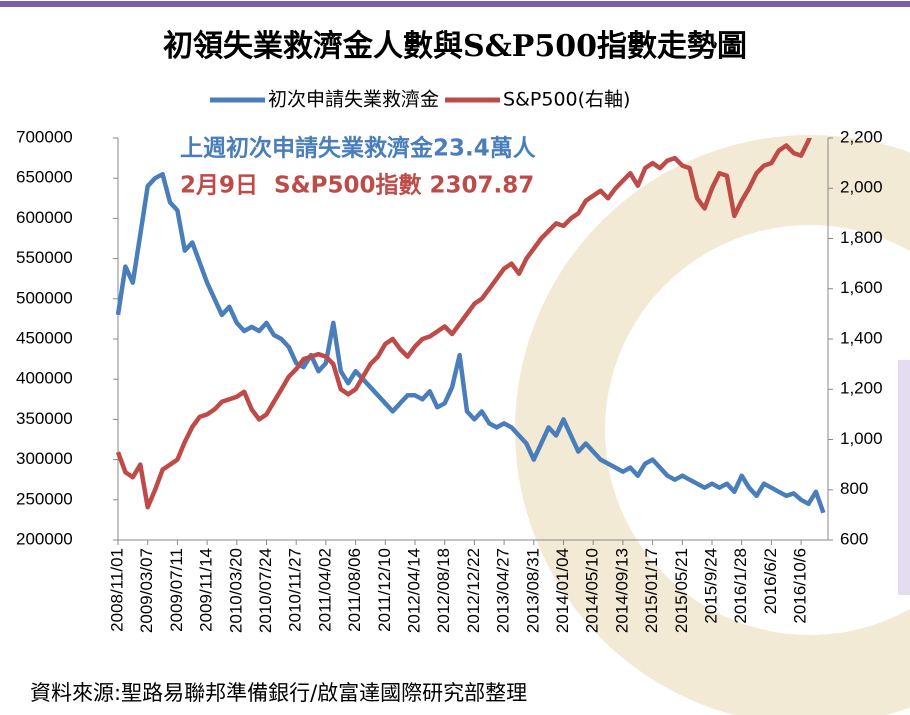 The image size is (910, 715). I want to click on y2-tick-label: 1,200, so click(861, 388).